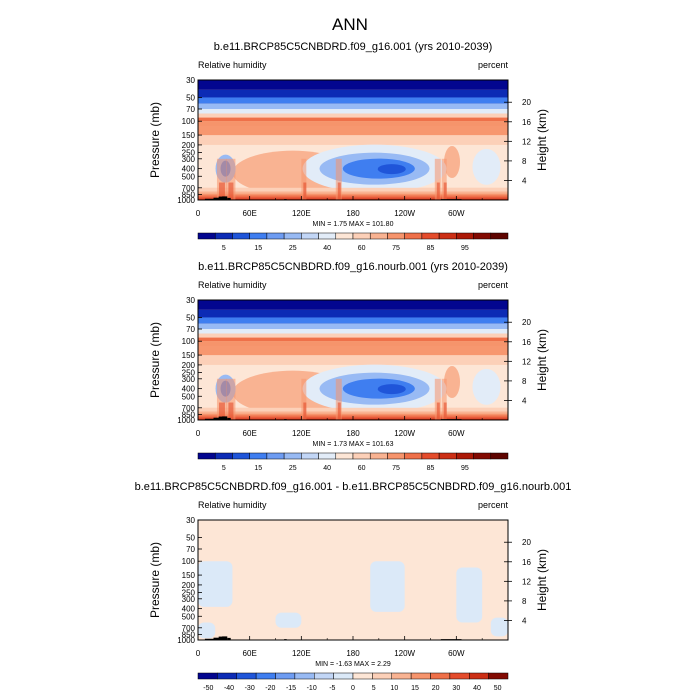 This screenshot has width=700, height=700. What do you see at coordinates (189, 373) in the screenshot?
I see `y-tick-label: 250` at bounding box center [189, 373].